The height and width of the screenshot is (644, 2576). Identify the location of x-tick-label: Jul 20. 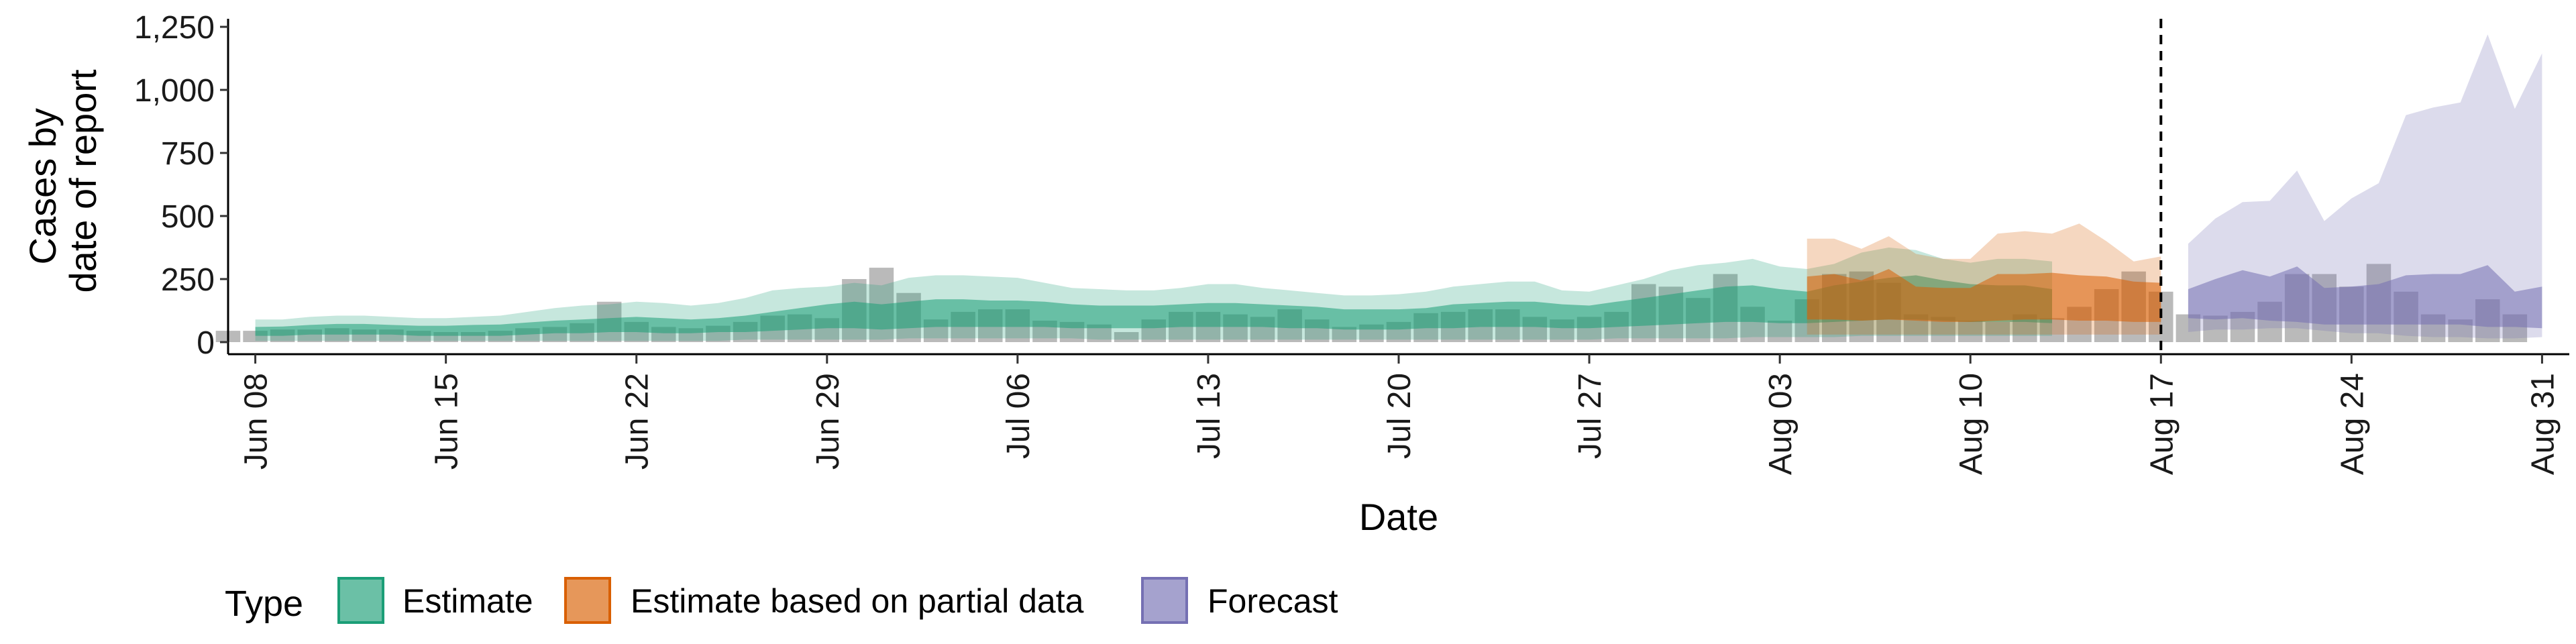
(1399, 416).